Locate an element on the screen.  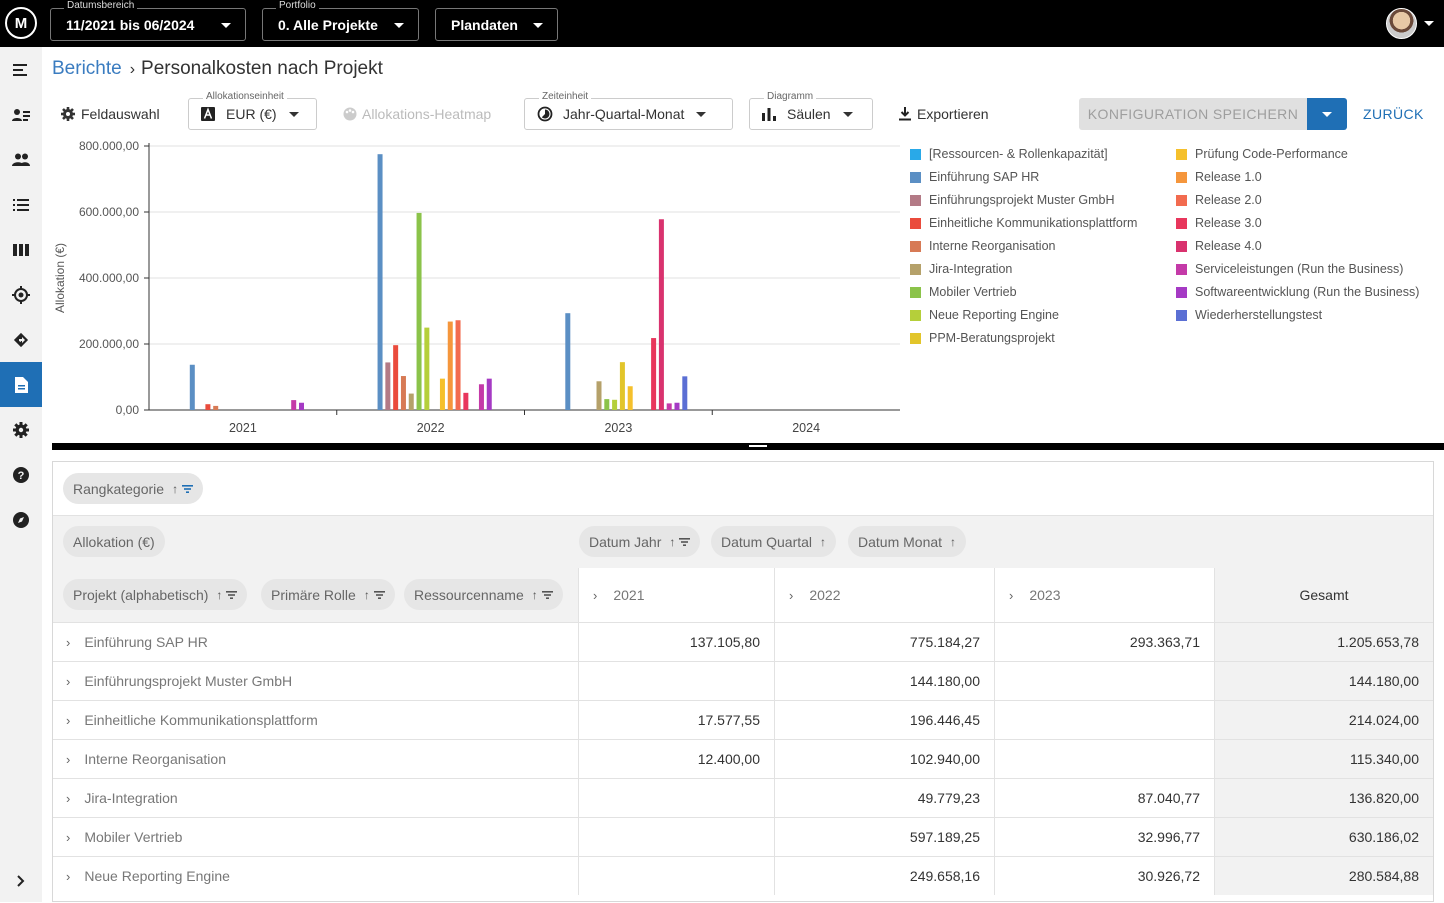
breadcrumb-link-reports: Berichte is located at coordinates (87, 68).